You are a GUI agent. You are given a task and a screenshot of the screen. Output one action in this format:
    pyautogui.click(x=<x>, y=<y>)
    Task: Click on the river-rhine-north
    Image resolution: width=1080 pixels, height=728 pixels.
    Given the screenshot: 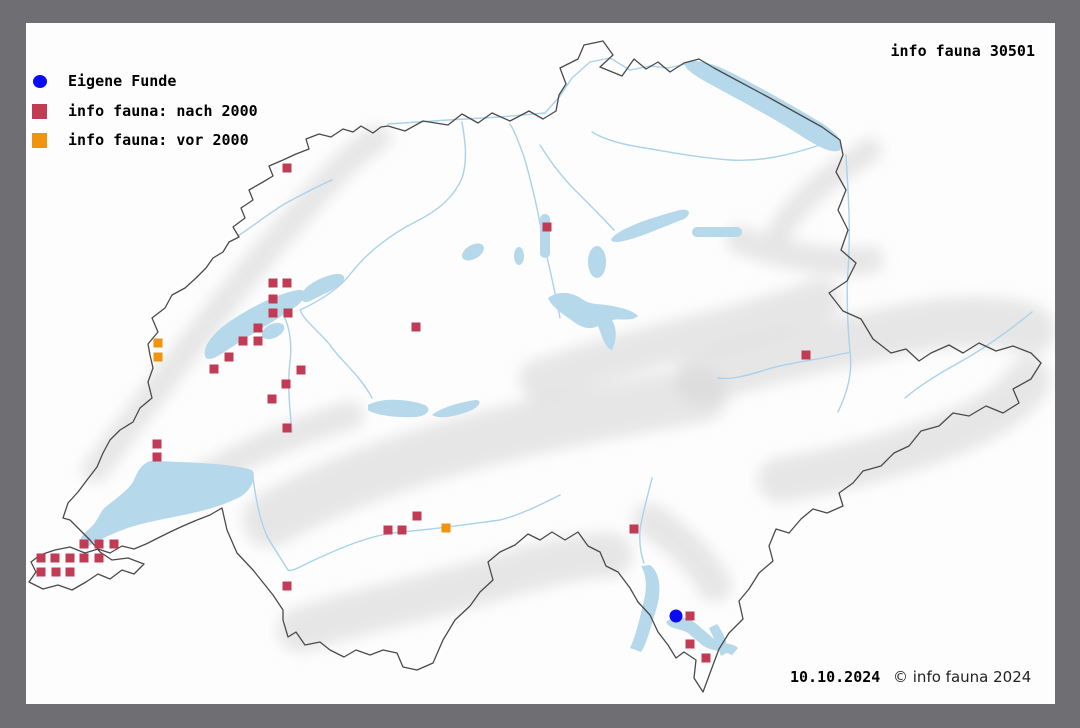 What is the action you would take?
    pyautogui.click(x=537, y=91)
    